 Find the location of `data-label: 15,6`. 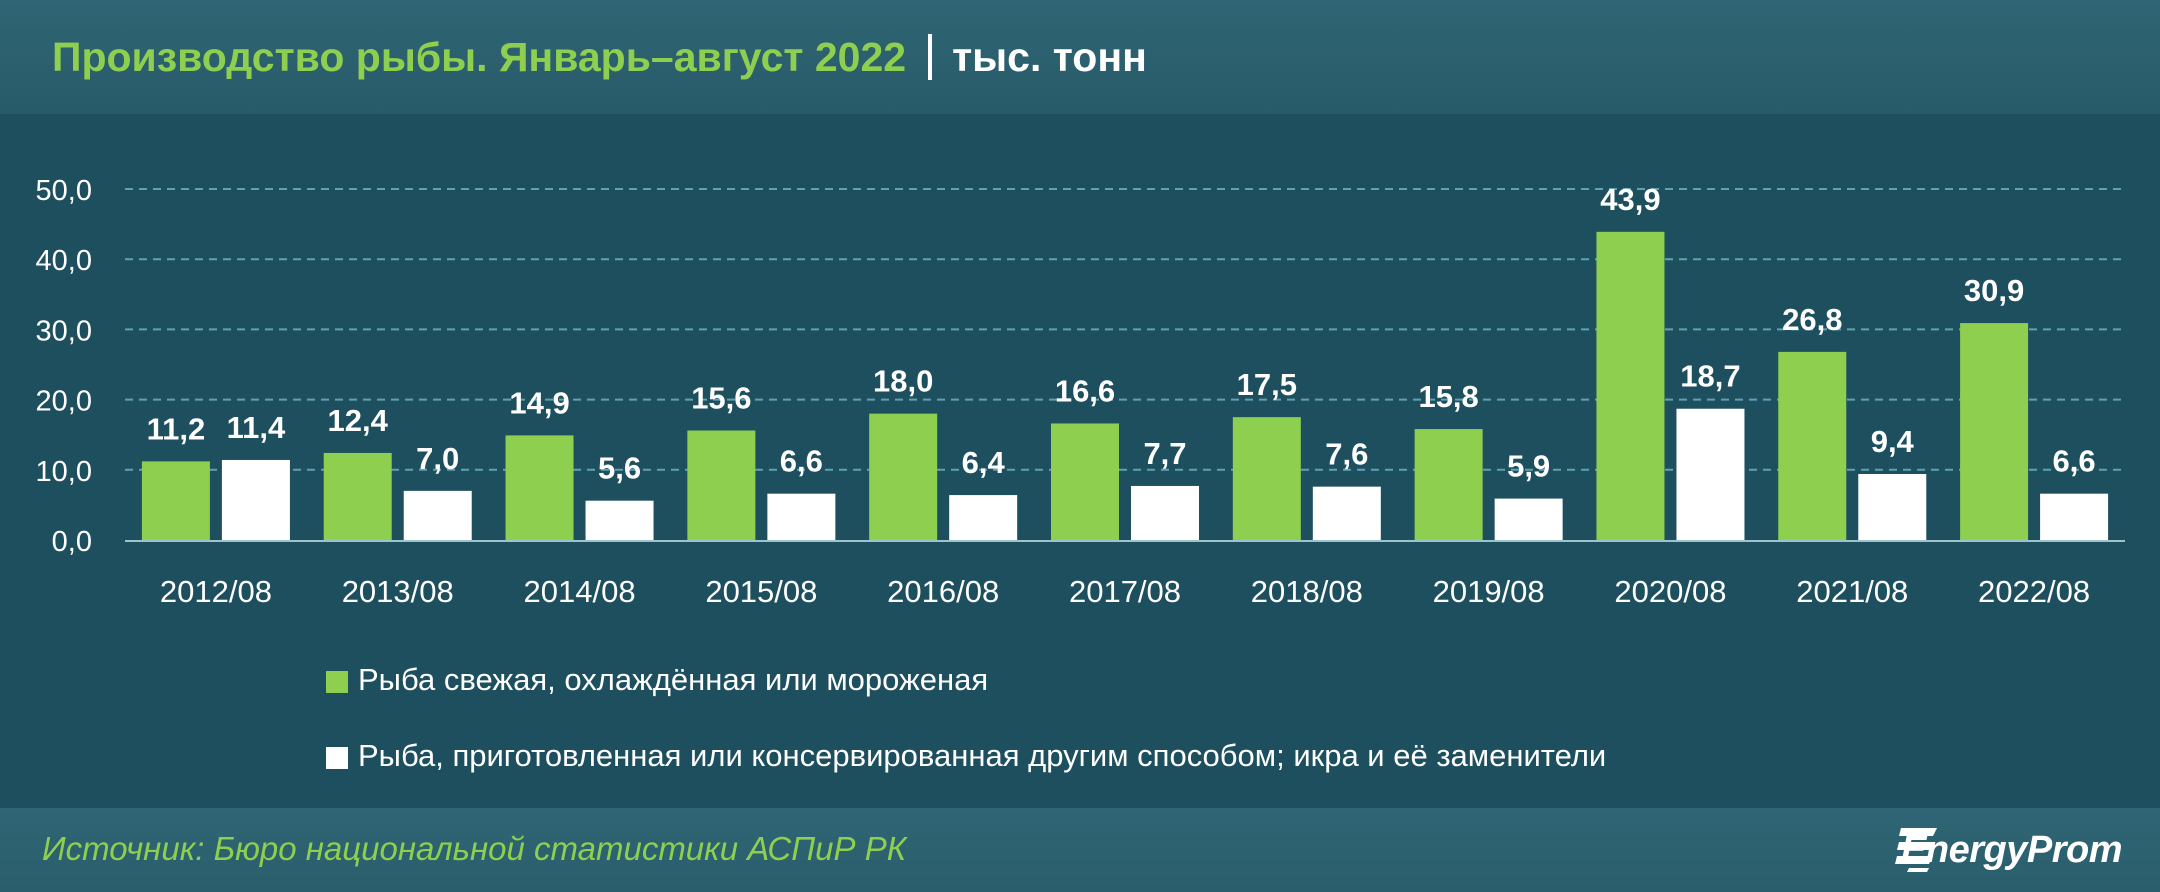

data-label: 15,6 is located at coordinates (721, 397).